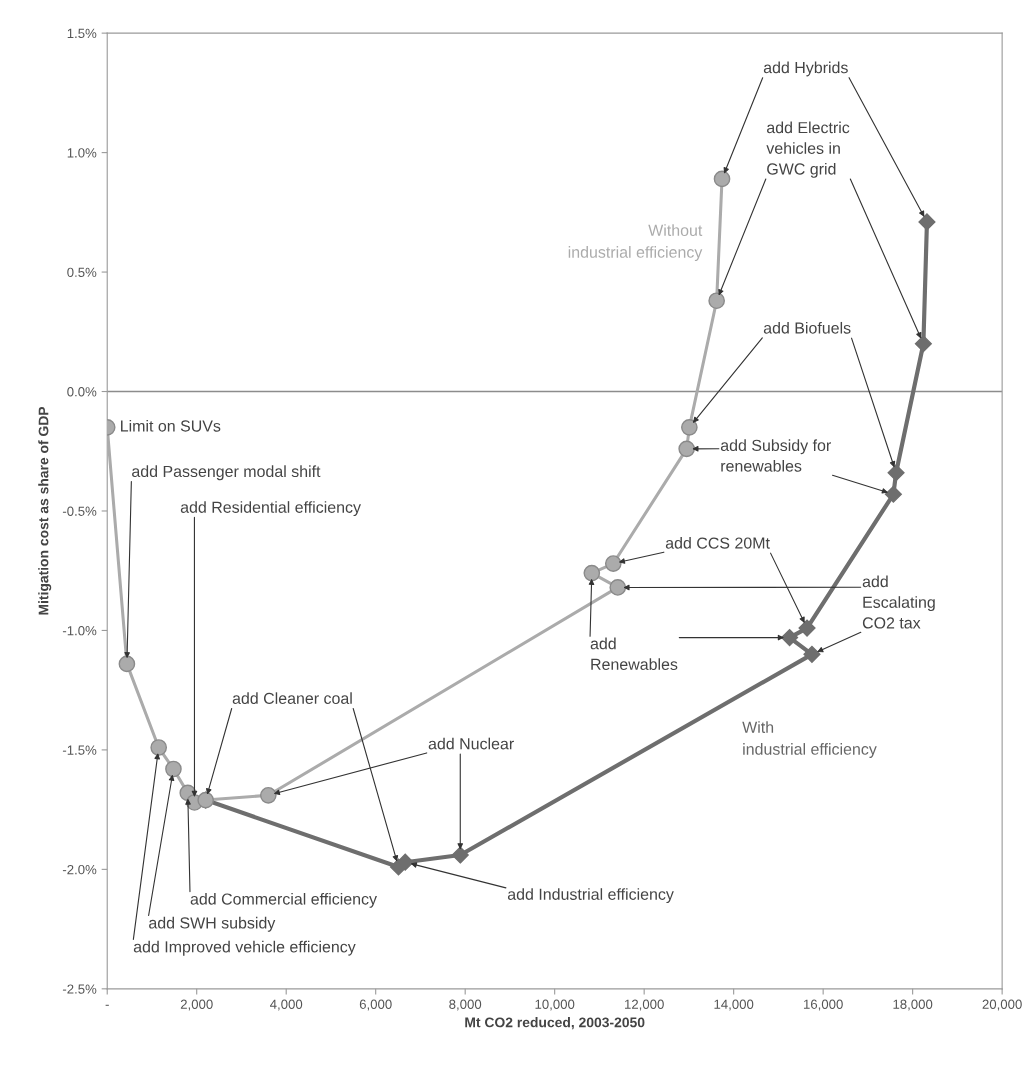  I want to click on x-tick-label: 6,000, so click(375, 1005).